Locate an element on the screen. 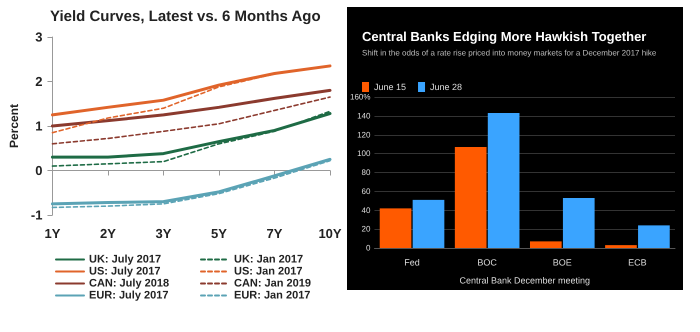  y-tick-label: 100 is located at coordinates (364, 153).